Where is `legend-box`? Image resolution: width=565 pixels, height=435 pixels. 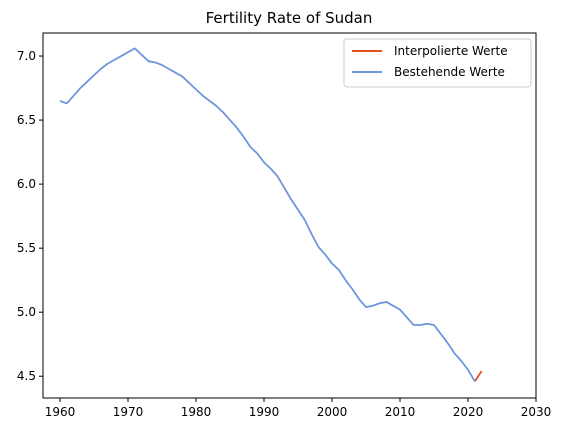
legend-box is located at coordinates (437, 63).